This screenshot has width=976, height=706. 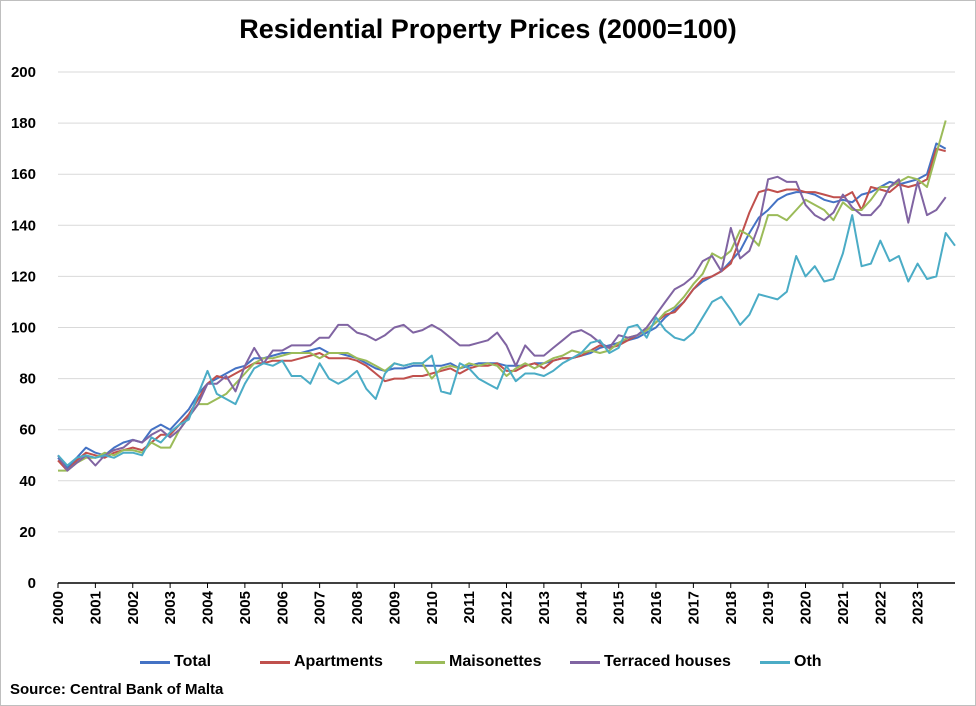 I want to click on x-tick-label: 2001, so click(x=95, y=607).